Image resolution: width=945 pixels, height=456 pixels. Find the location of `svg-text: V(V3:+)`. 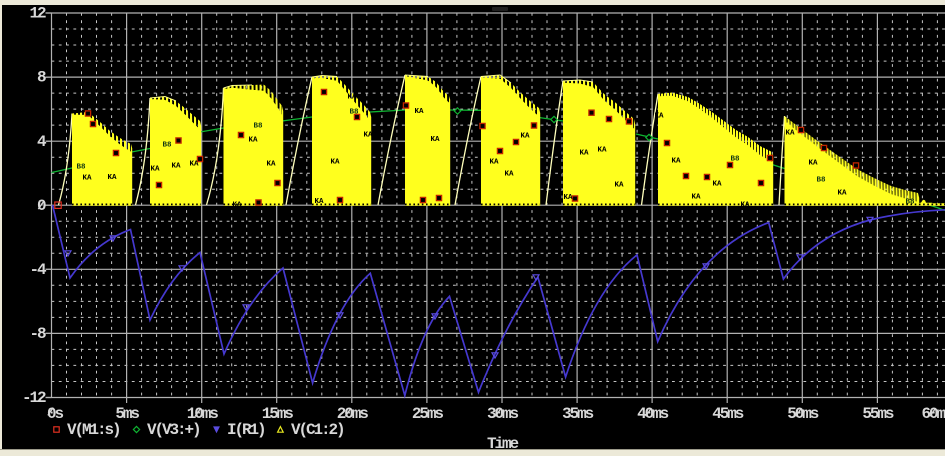

svg-text: V(V3:+) is located at coordinates (173, 430).